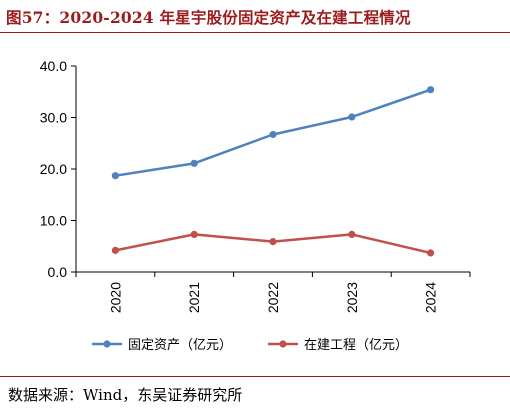 The width and height of the screenshot is (510, 413). What do you see at coordinates (208, 17) in the screenshot?
I see `figure-title: 图57：2020-2024 年星宇股份固定资产及在建工程情况` at bounding box center [208, 17].